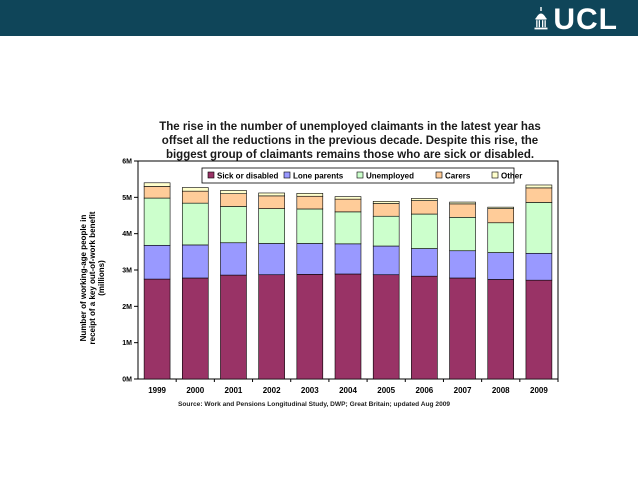  Describe the element at coordinates (127, 198) in the screenshot. I see `y-tick-label: 5M` at that location.